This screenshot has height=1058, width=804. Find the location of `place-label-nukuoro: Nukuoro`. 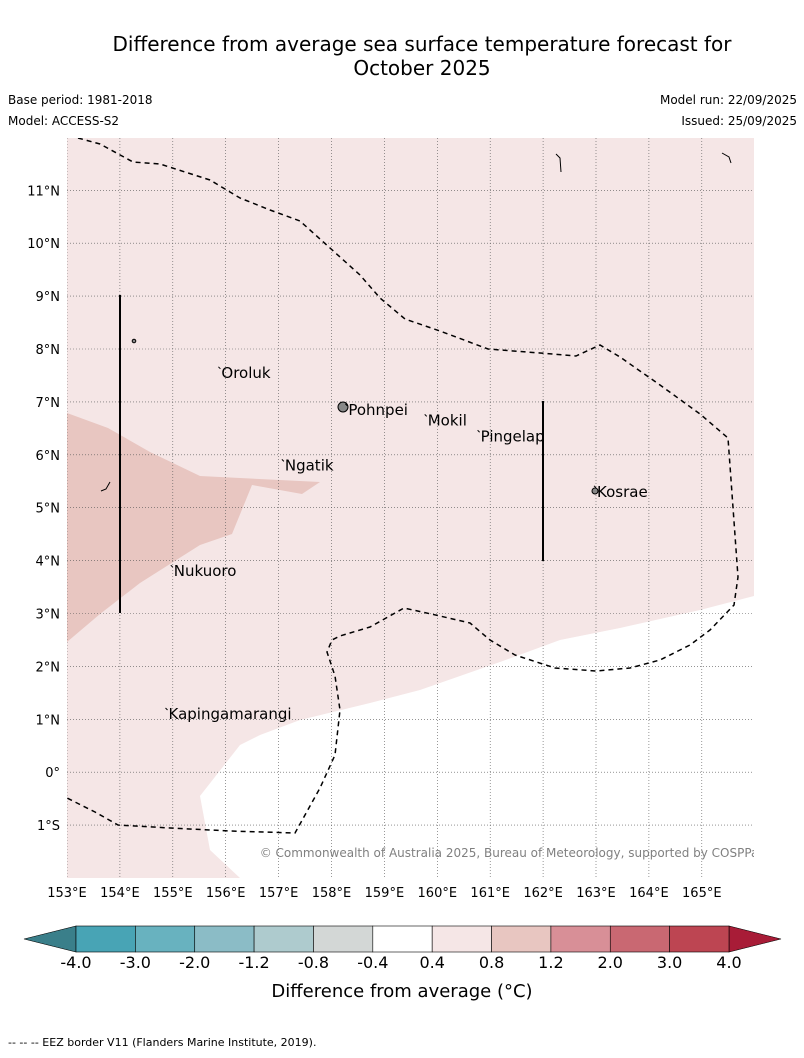

place-label-nukuoro: Nukuoro is located at coordinates (205, 571).